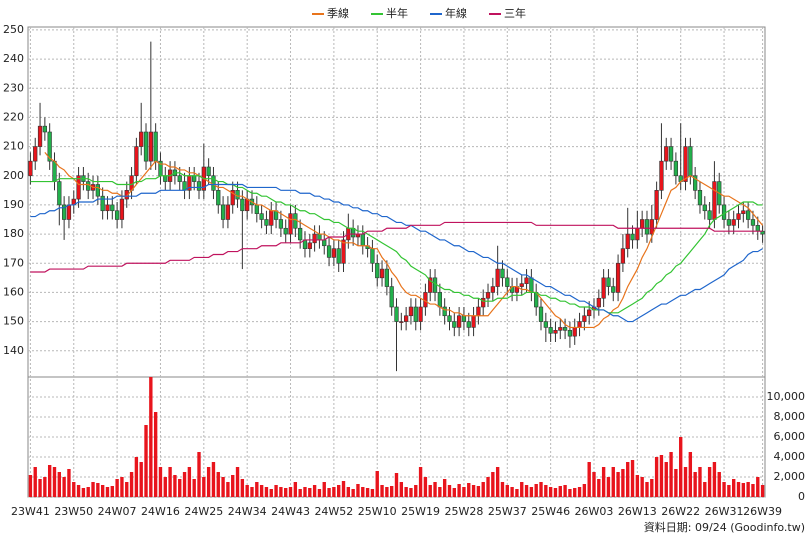 The height and width of the screenshot is (540, 808). What do you see at coordinates (420, 511) in the screenshot?
I see `x-tick-label: 25W19` at bounding box center [420, 511].